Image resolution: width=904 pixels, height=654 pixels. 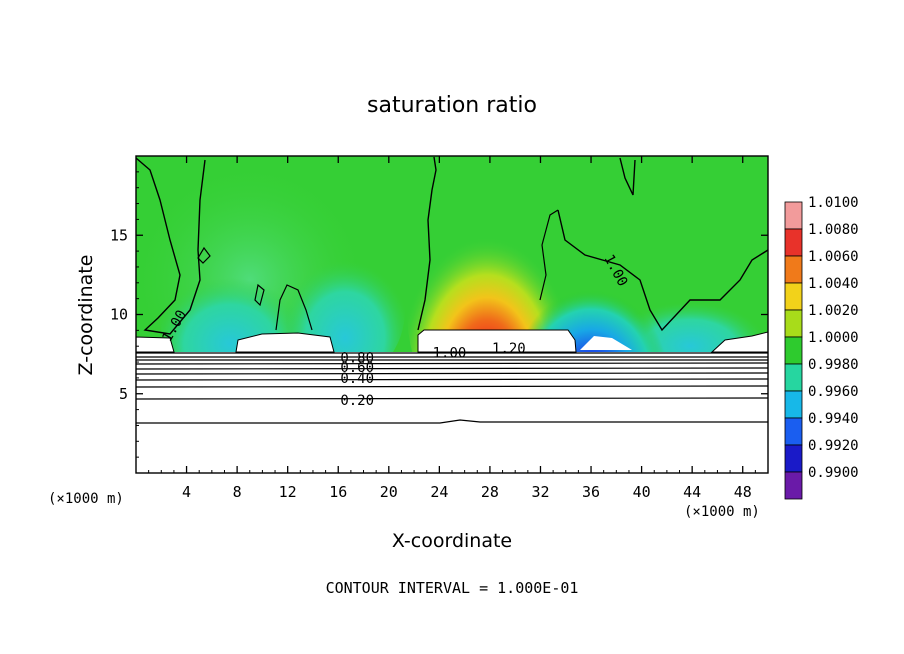 What do you see at coordinates (357, 358) in the screenshot?
I see `contour-label: 0.80` at bounding box center [357, 358].